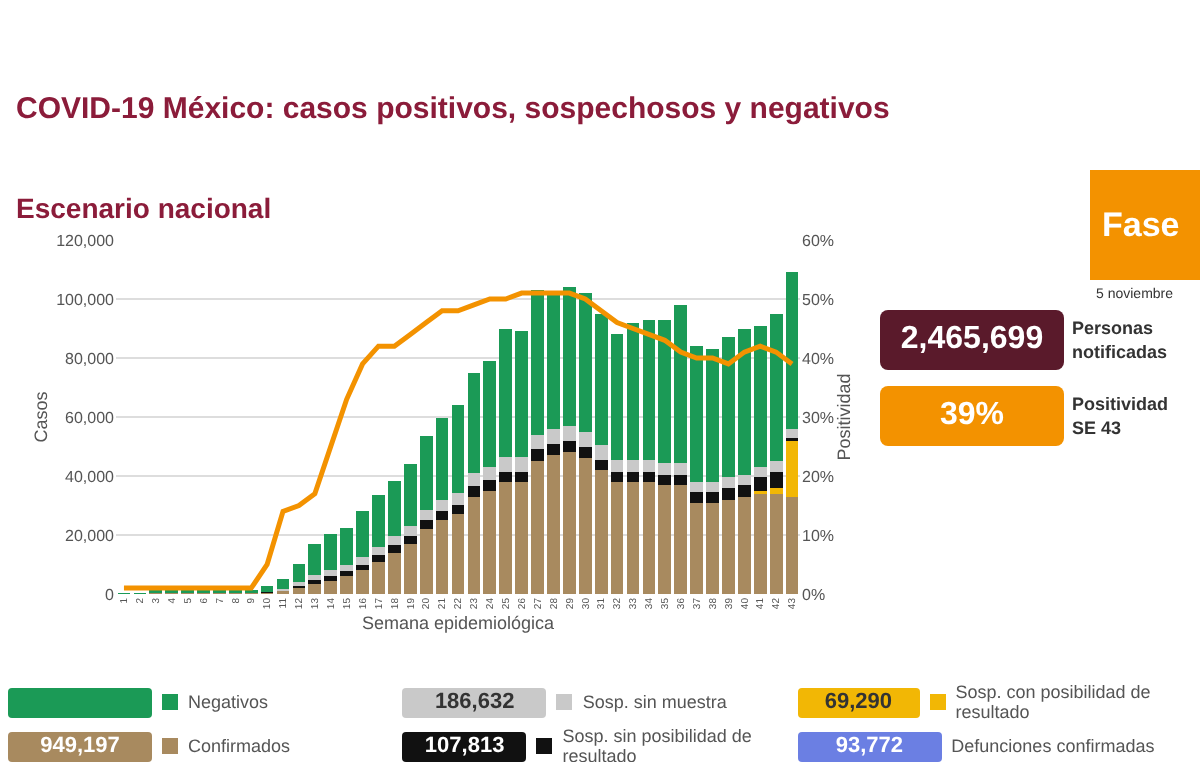 The image size is (1200, 762). I want to click on y2-tick-label: 20%, so click(818, 476).